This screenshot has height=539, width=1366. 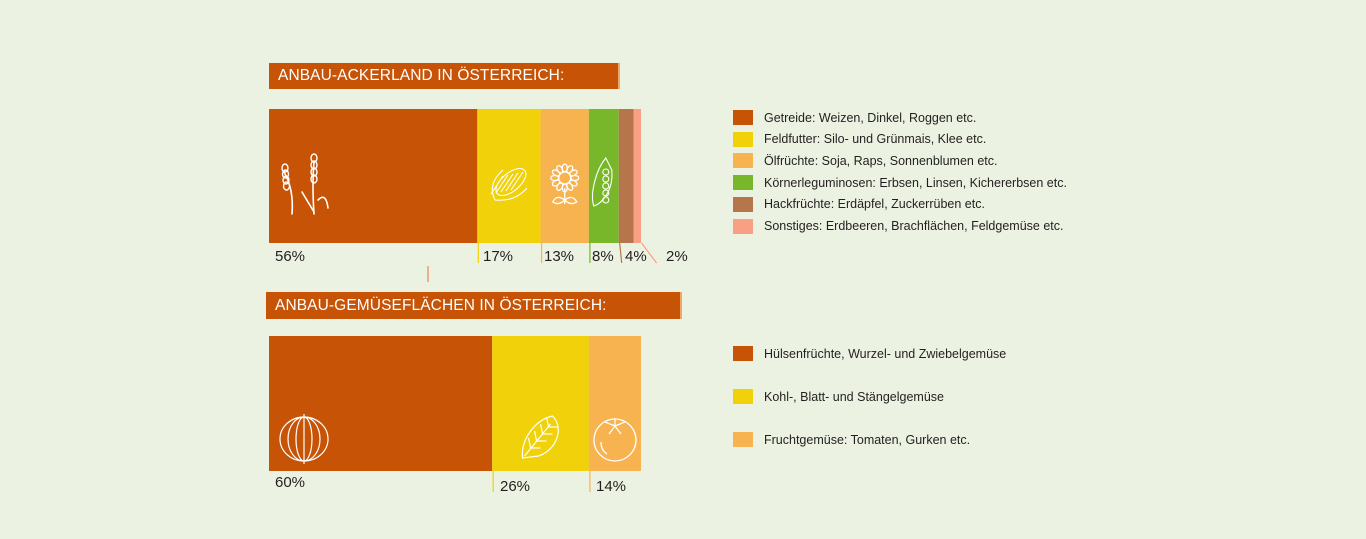 I want to click on legend-item: Ölfrüchte: Soja, Raps, Sonnenblumen etc., so click(x=865, y=161).